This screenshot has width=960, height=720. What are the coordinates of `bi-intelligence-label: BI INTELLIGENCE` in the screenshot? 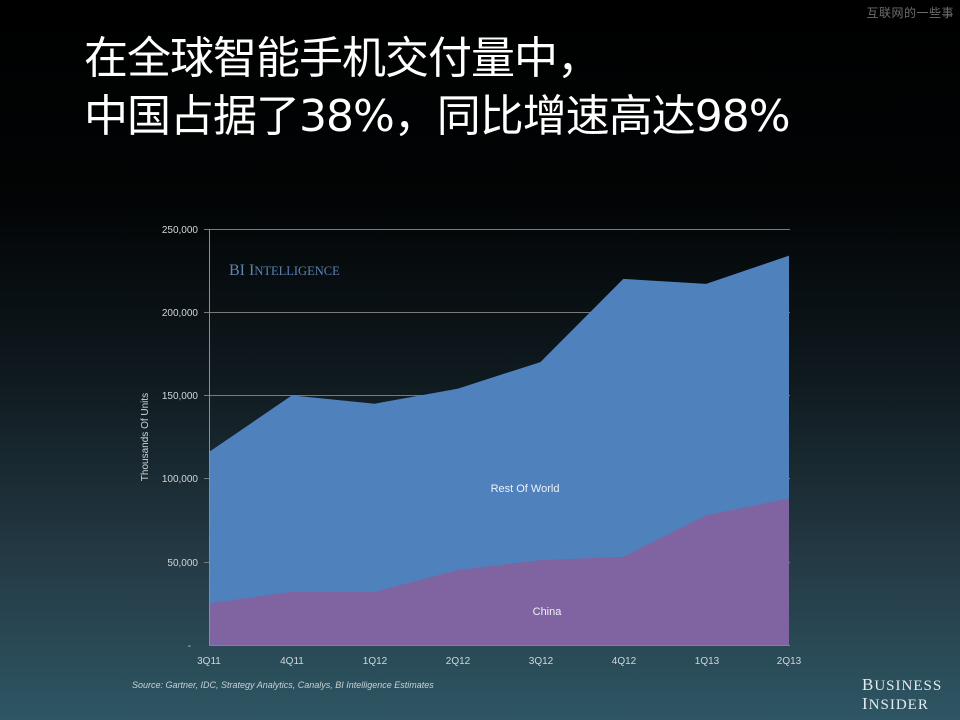 It's located at (284, 270).